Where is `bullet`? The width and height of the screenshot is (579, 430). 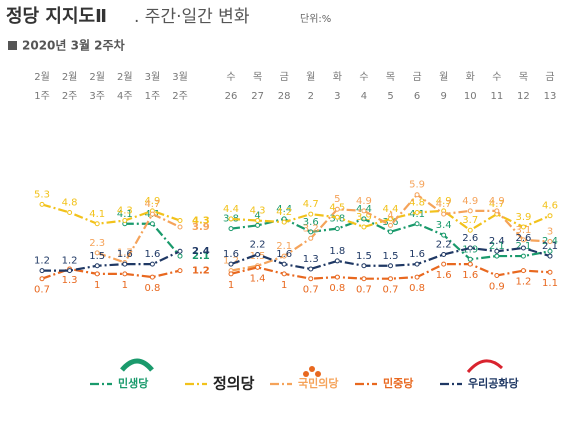
bullet is located at coordinates (12, 45).